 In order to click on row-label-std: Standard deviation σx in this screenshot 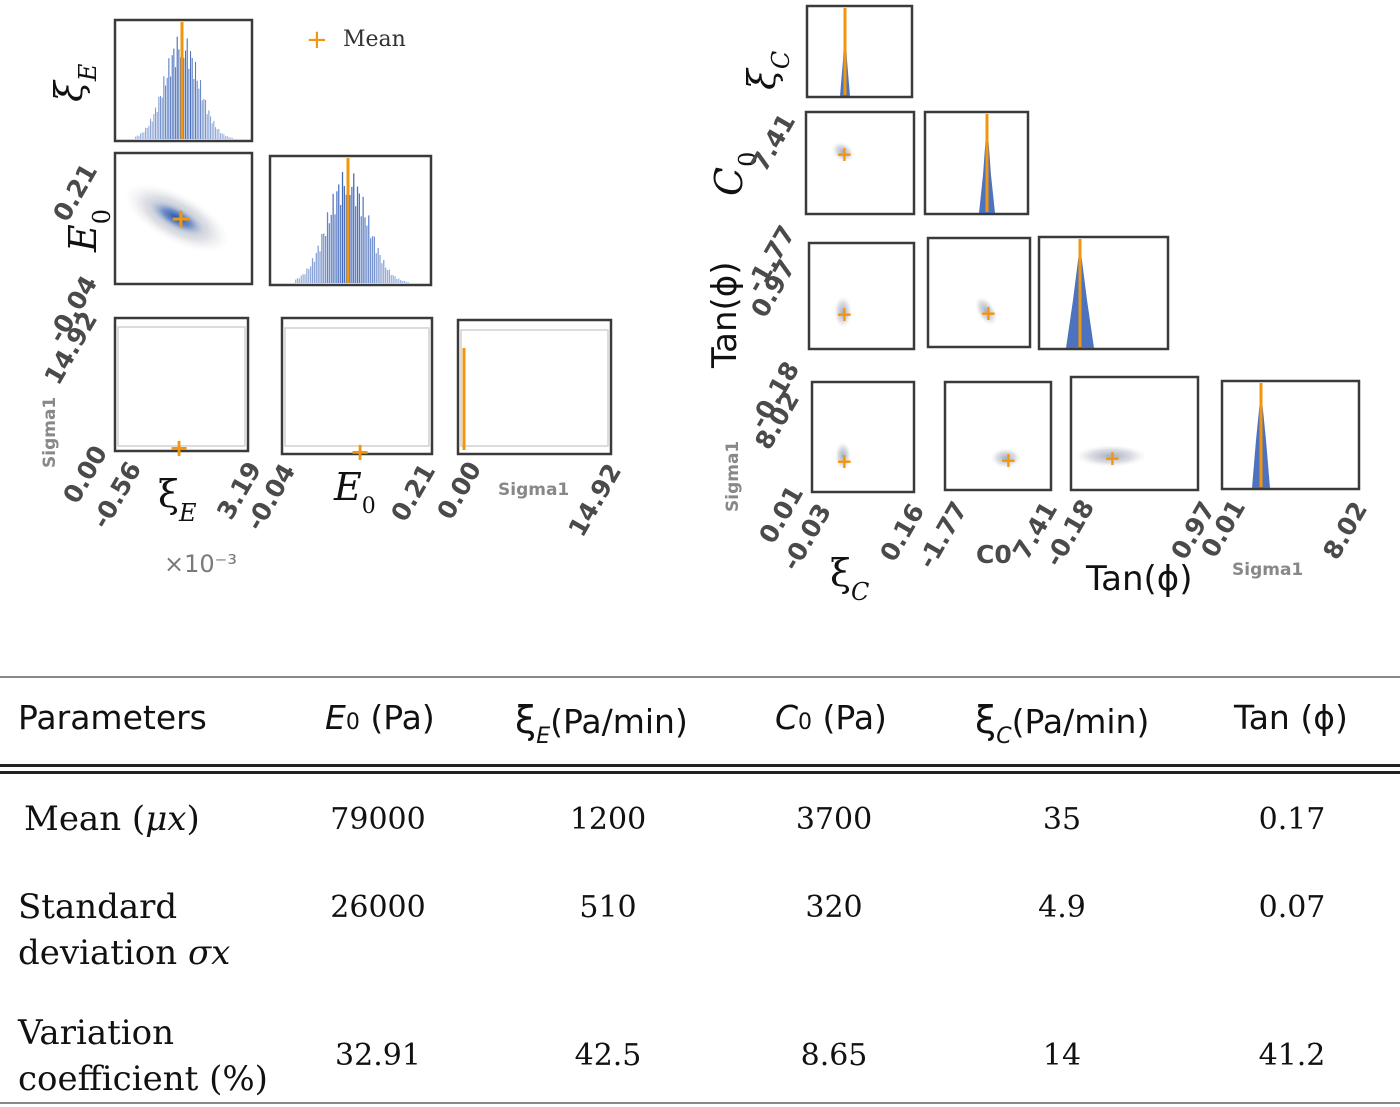, I will do `click(124, 930)`.